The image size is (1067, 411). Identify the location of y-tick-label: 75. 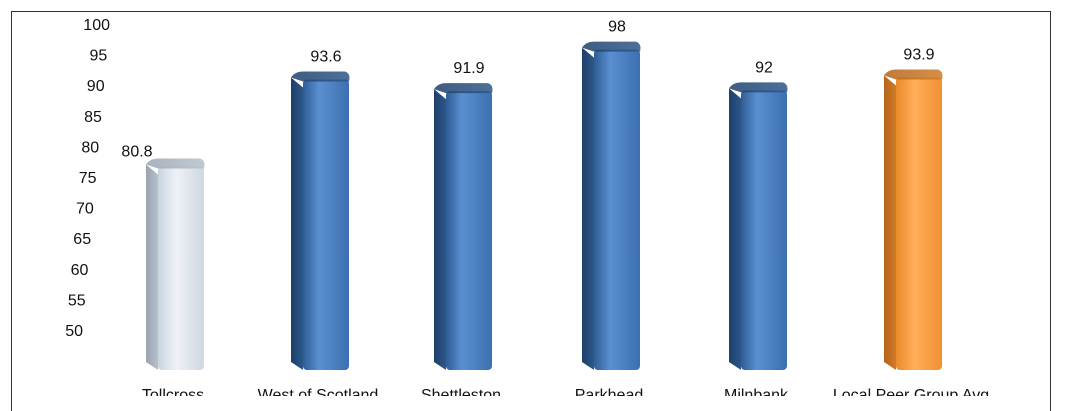
(88, 178).